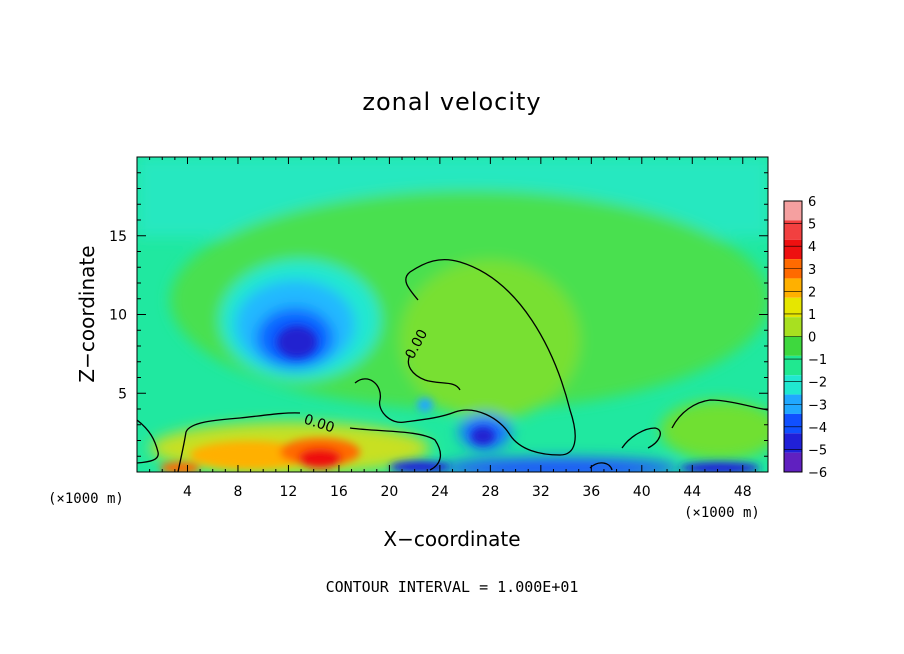 Image resolution: width=904 pixels, height=654 pixels. Describe the element at coordinates (805, 338) in the screenshot. I see `colorbar: 6 5 4 3 2 1 0 −1 −2 −3 −4 −5 −6` at that location.